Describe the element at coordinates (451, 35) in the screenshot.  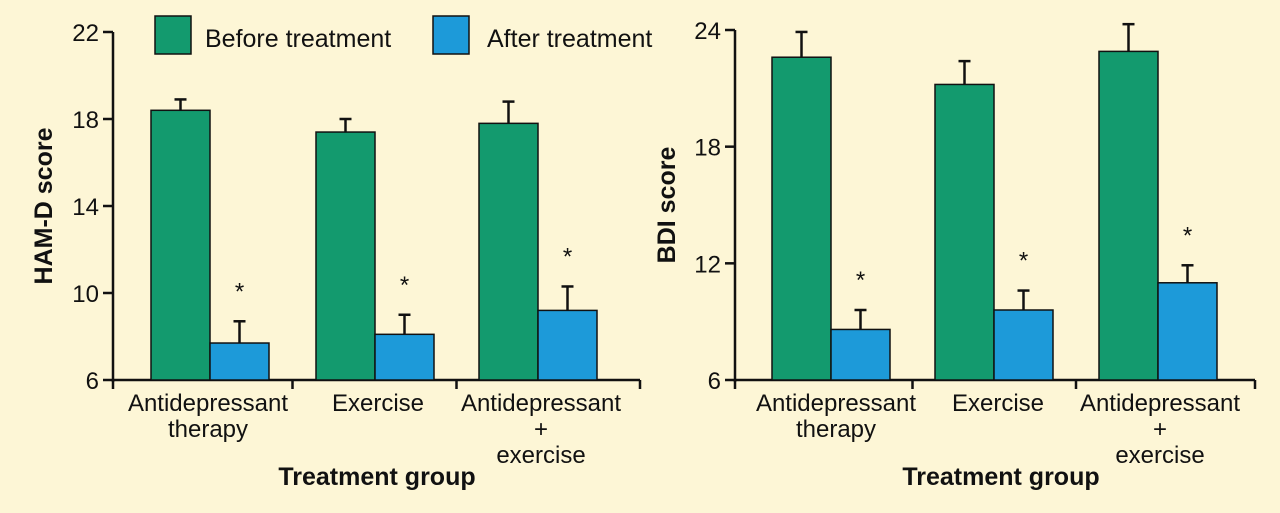
I see `legend-swatch-after` at that location.